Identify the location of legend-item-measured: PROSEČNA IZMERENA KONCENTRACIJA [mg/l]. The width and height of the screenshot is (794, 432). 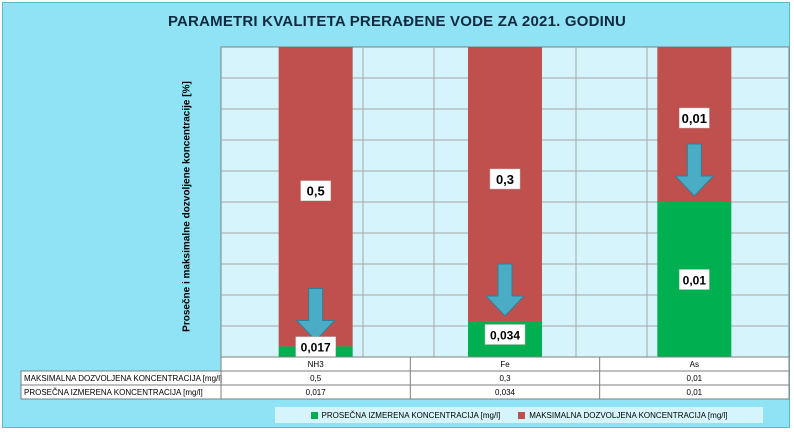
(405, 415).